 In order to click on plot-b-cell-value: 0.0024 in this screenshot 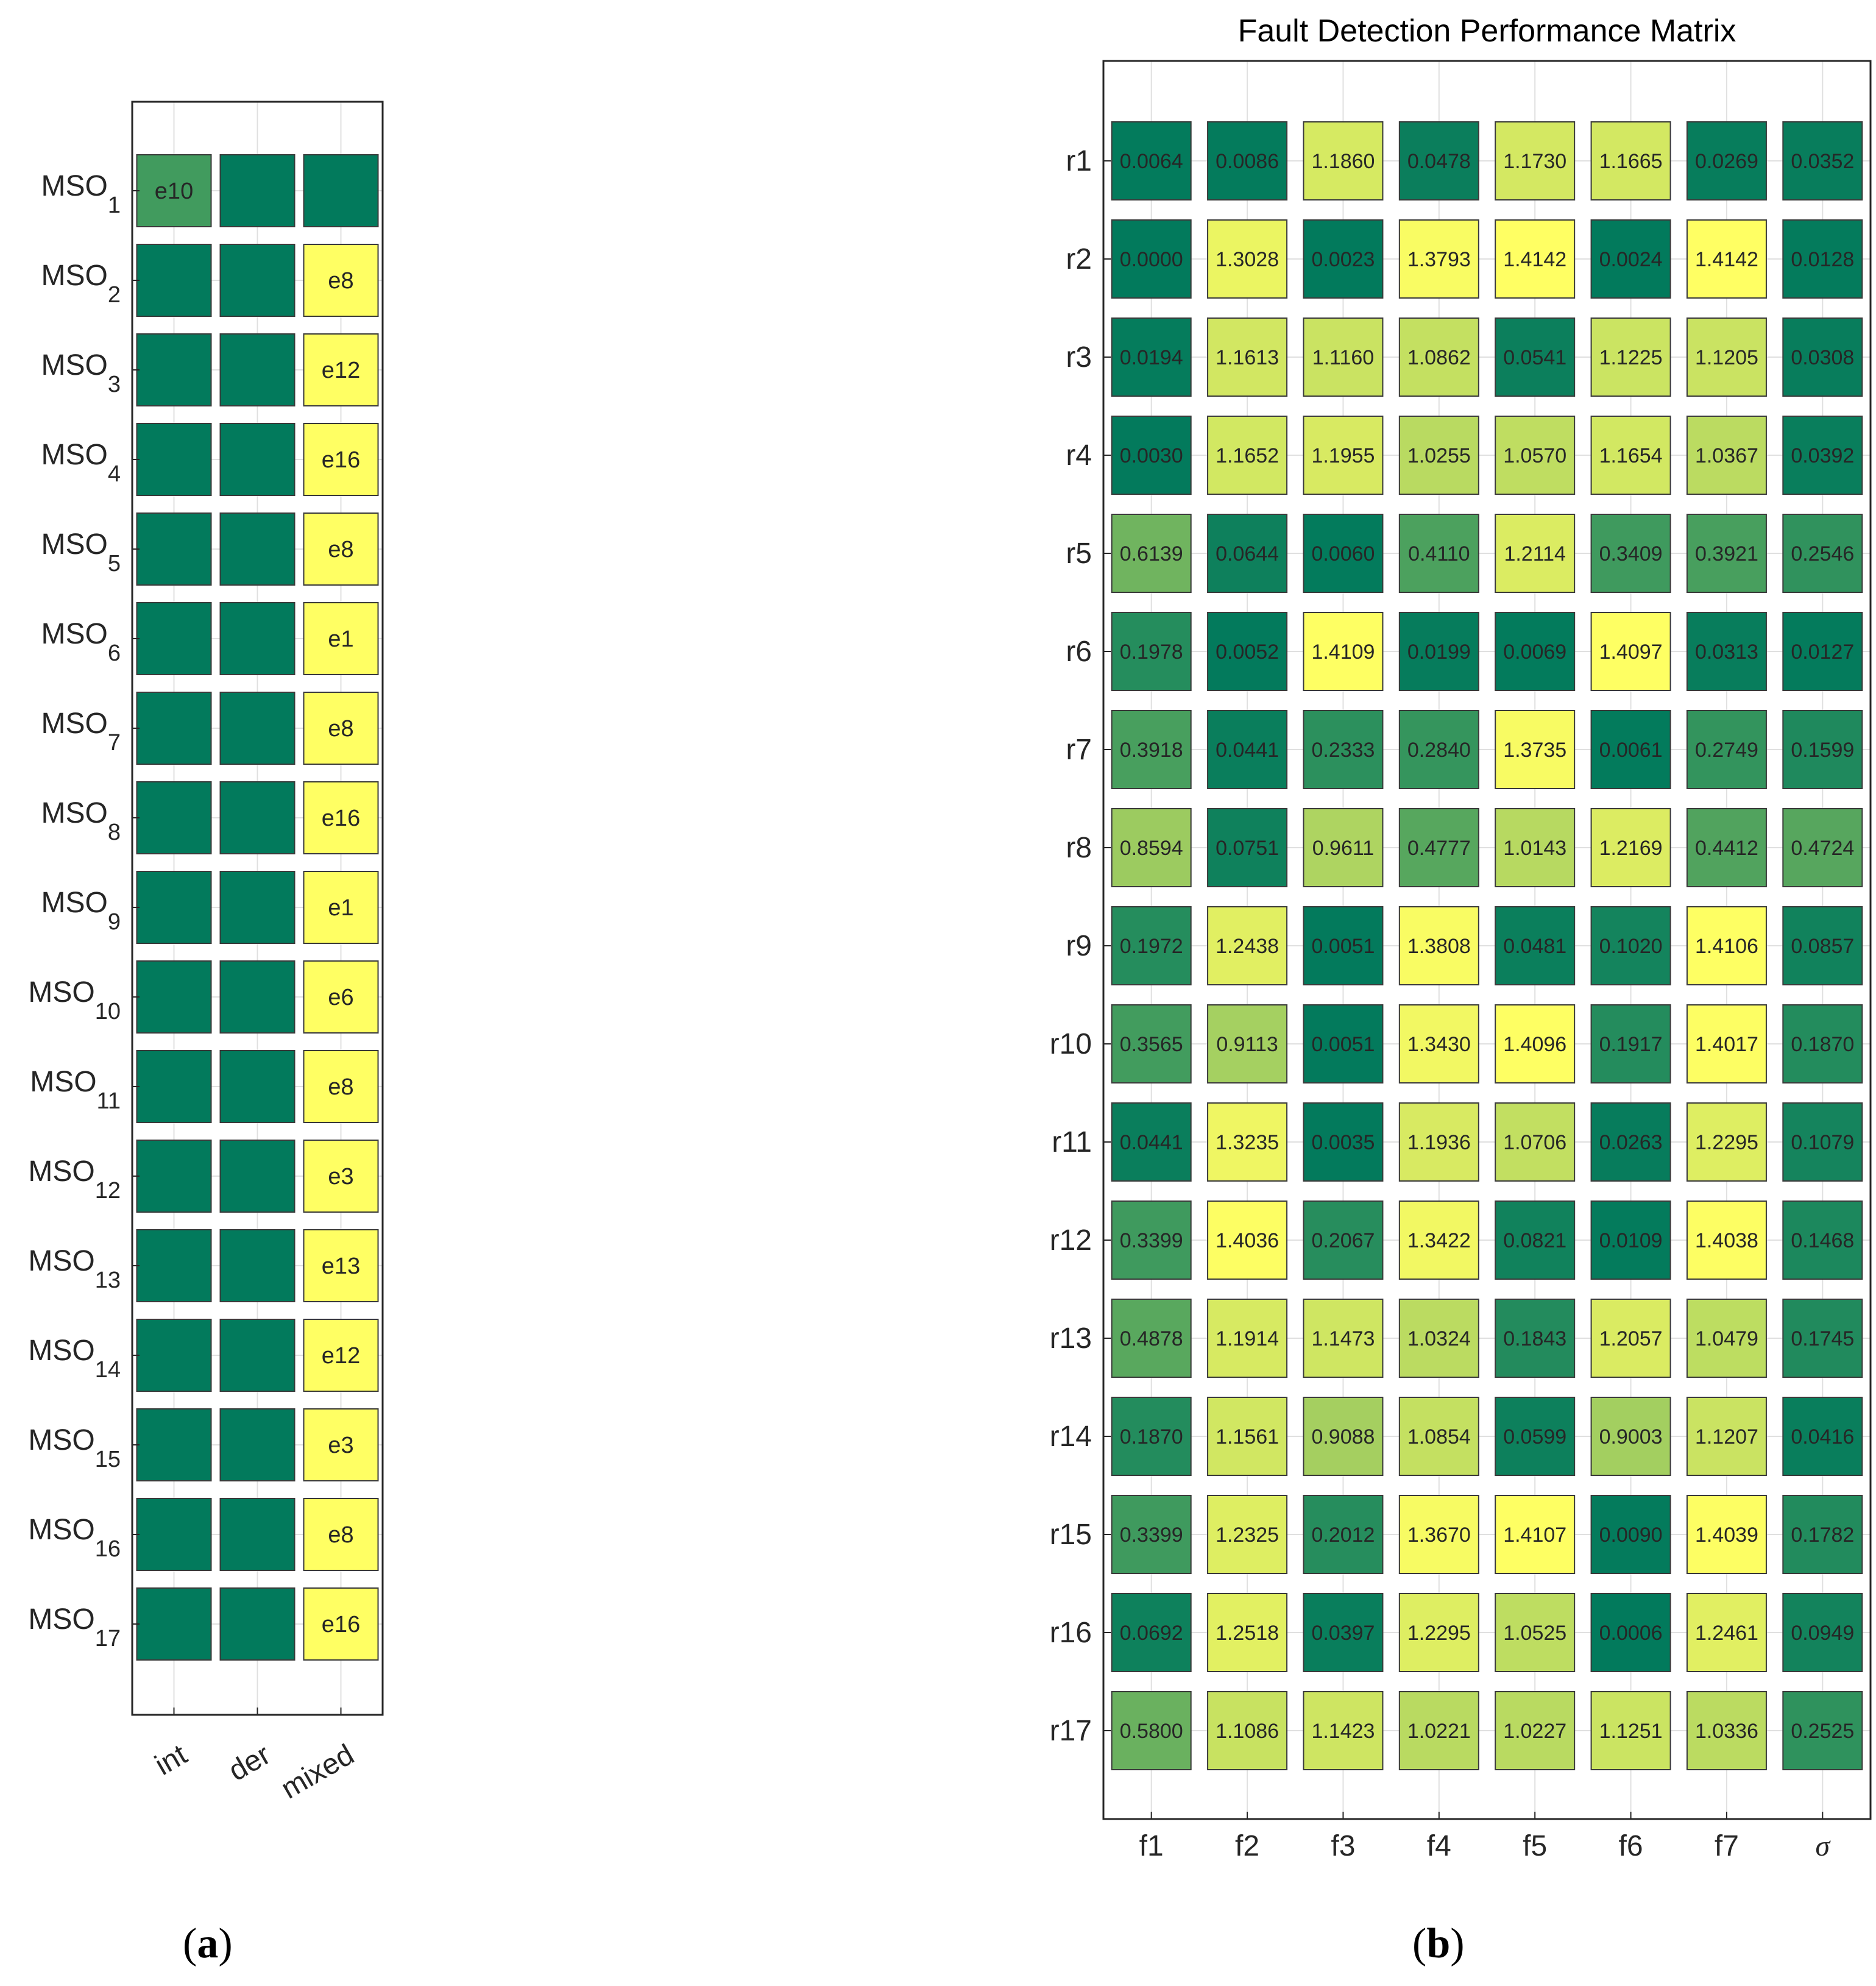, I will do `click(1631, 259)`.